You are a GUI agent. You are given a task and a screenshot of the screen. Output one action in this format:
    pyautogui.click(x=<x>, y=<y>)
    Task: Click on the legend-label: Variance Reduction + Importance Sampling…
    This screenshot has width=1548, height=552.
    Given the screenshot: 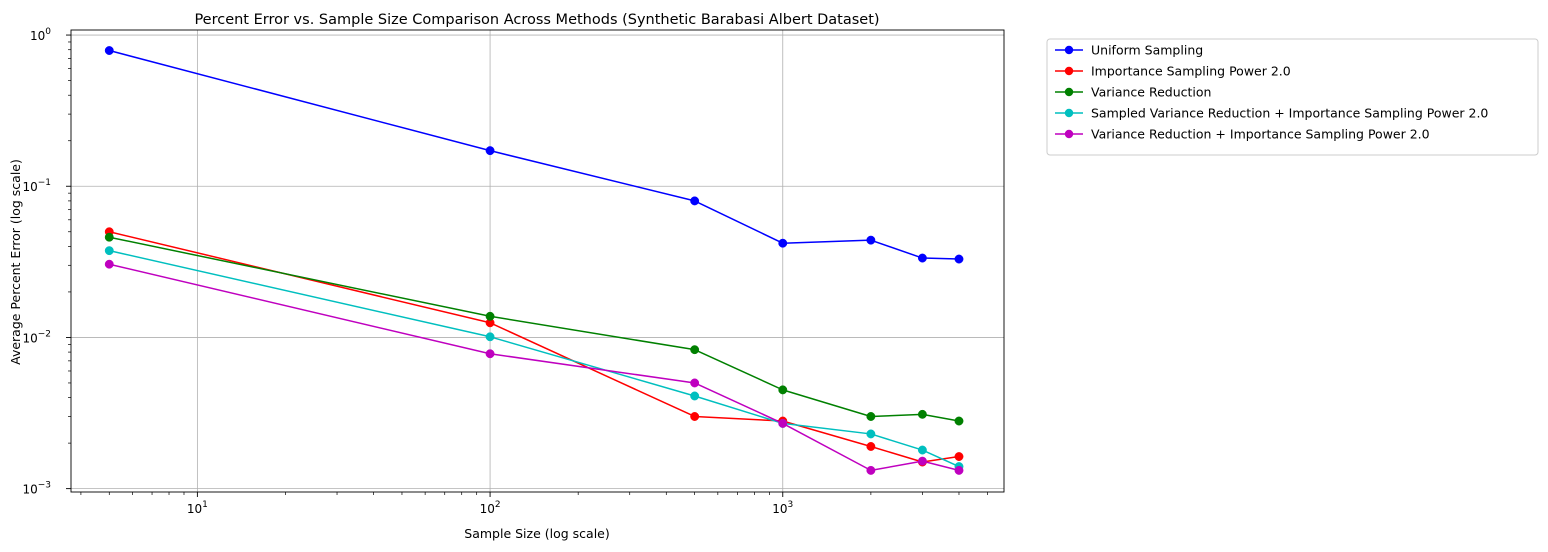 What is the action you would take?
    pyautogui.click(x=1260, y=134)
    